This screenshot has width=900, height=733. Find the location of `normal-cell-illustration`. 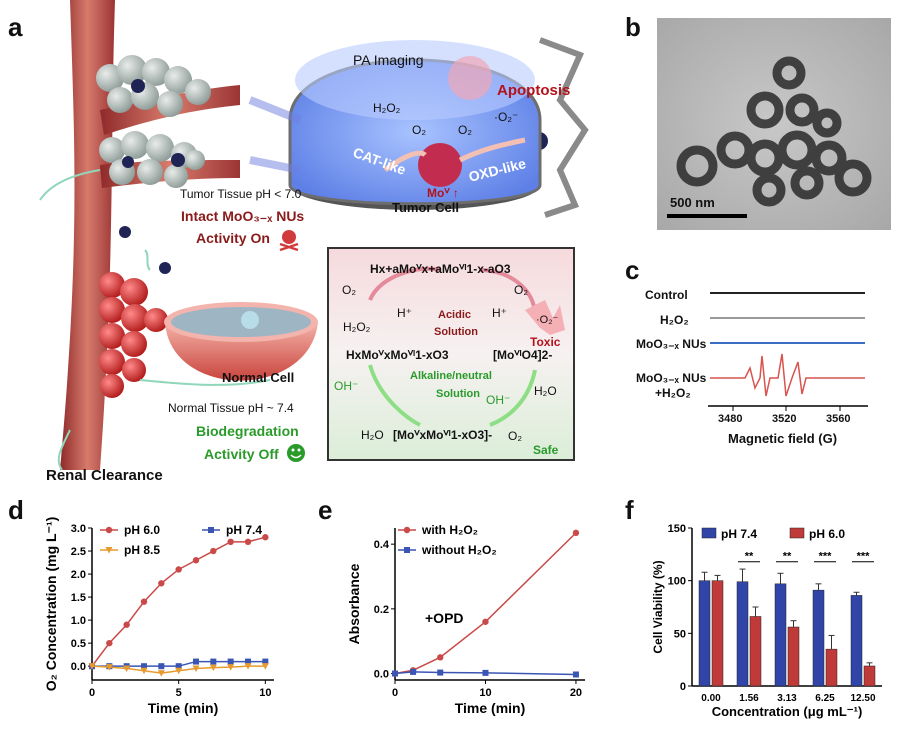

normal-cell-illustration is located at coordinates (241, 341).